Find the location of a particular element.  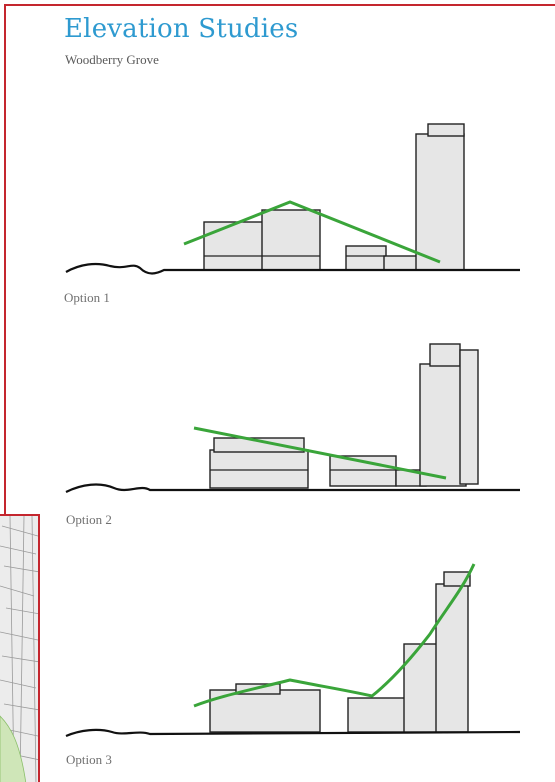

option-label-2: Option 2 is located at coordinates (89, 519).